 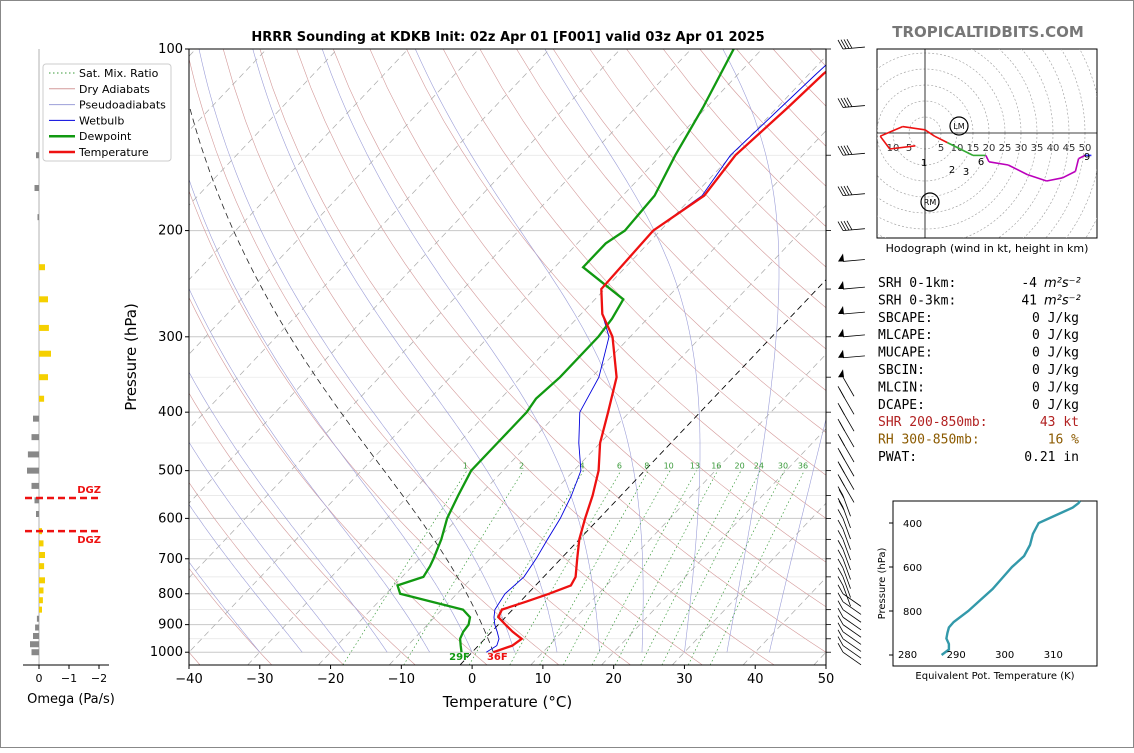 What do you see at coordinates (39, 678) in the screenshot?
I see `omega-tick-label: 0` at bounding box center [39, 678].